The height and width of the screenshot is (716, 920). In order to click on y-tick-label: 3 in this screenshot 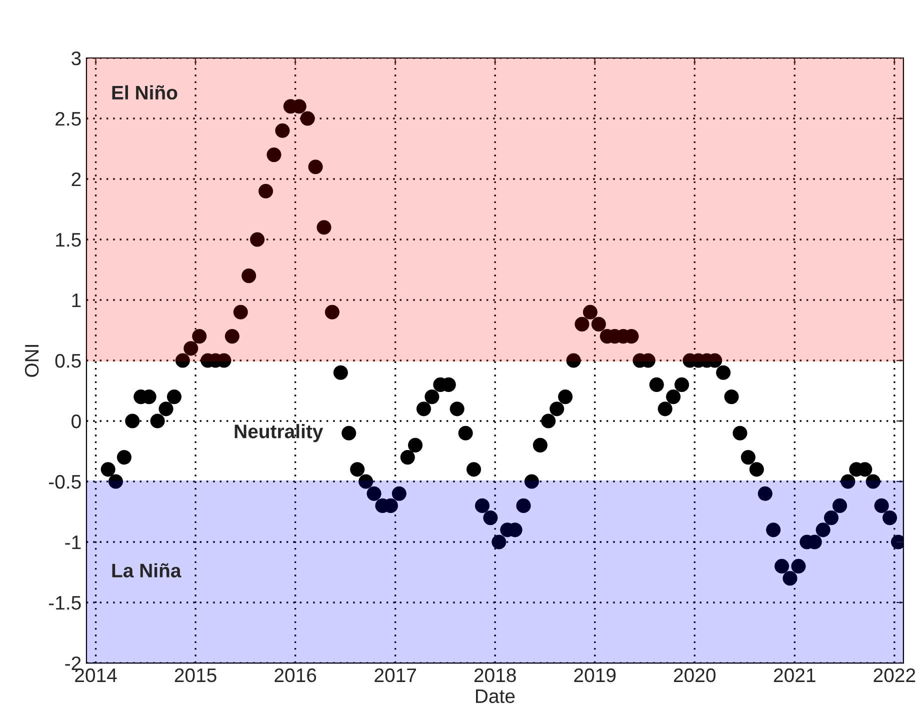, I will do `click(76, 58)`.